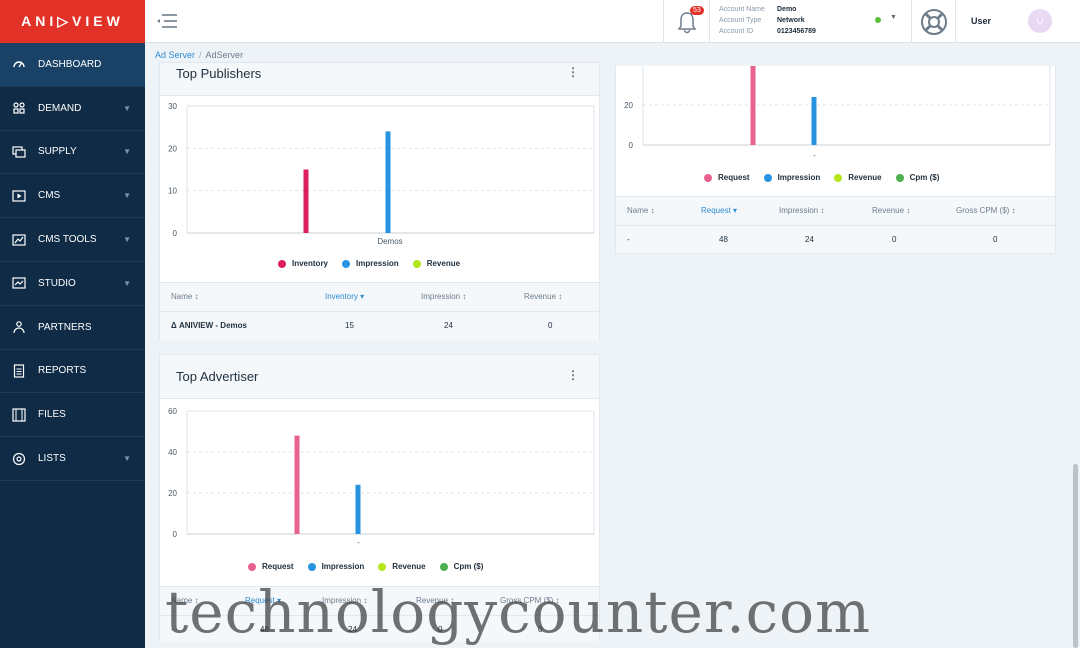 This screenshot has width=1080, height=648. What do you see at coordinates (787, 9) in the screenshot?
I see `account-name-value: Demo` at bounding box center [787, 9].